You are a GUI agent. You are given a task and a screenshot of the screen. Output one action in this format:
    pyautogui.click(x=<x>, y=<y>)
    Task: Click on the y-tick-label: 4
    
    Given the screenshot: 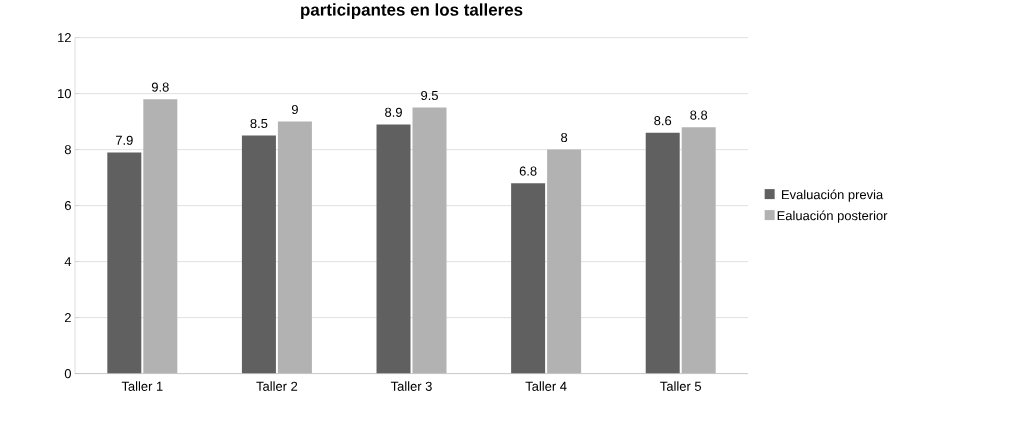 What is the action you would take?
    pyautogui.click(x=68, y=262)
    